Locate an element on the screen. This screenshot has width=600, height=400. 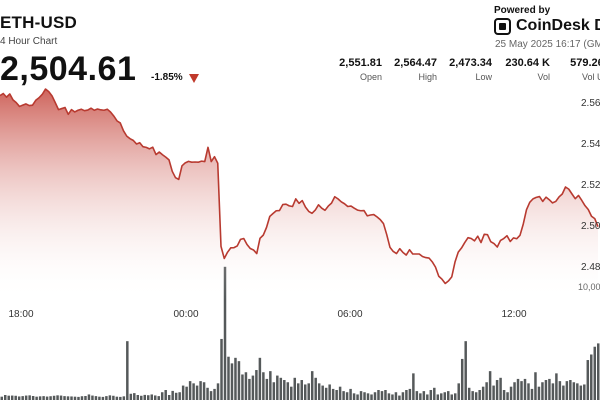
chart-subtitle: 4 Hour Chart is located at coordinates (29, 41).